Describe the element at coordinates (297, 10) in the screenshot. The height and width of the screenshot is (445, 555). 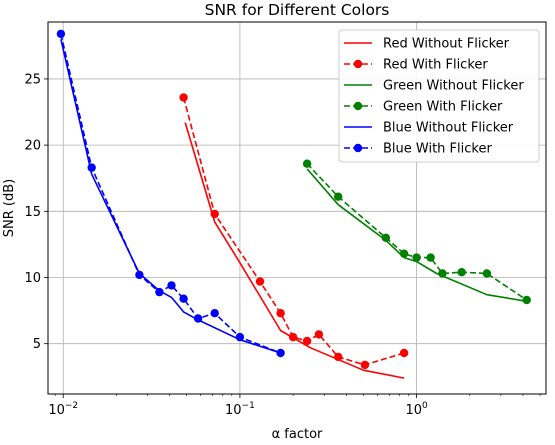
I see `chart-title: SNR for Different Colors` at that location.